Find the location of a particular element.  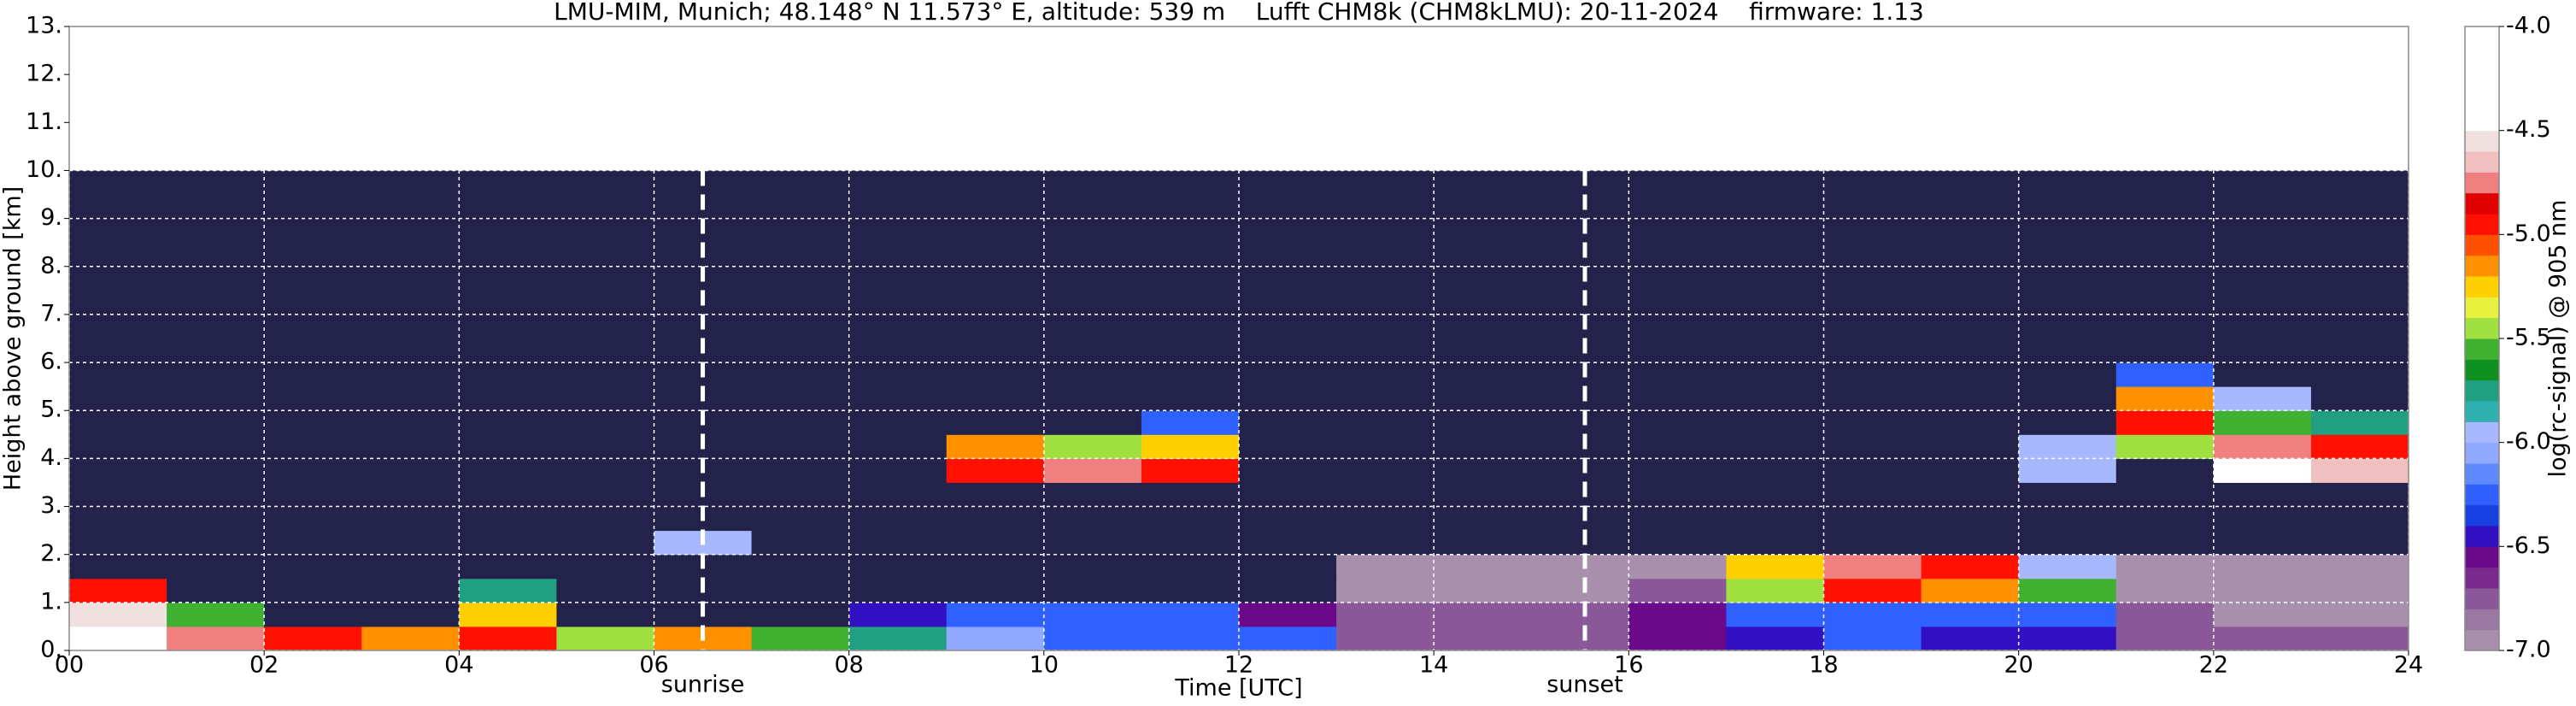

annotation-label: sunrise is located at coordinates (703, 685).